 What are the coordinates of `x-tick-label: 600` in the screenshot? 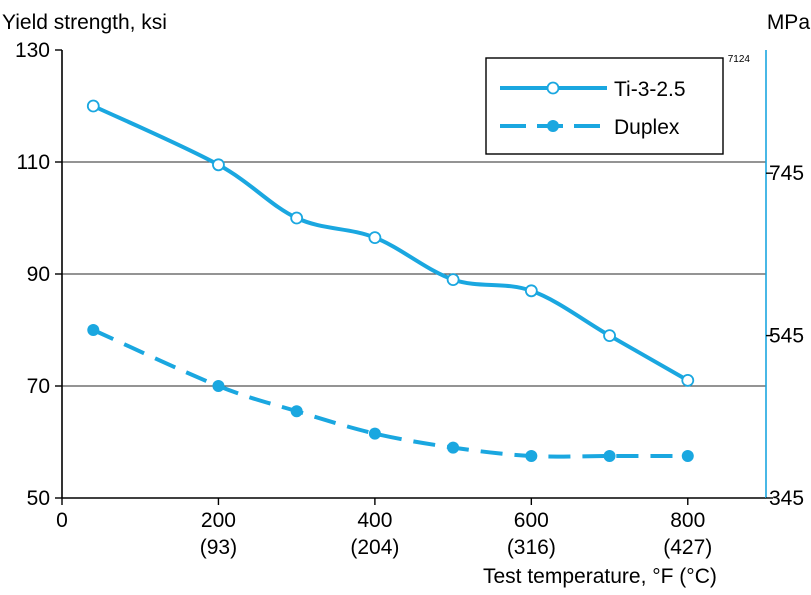 It's located at (531, 520).